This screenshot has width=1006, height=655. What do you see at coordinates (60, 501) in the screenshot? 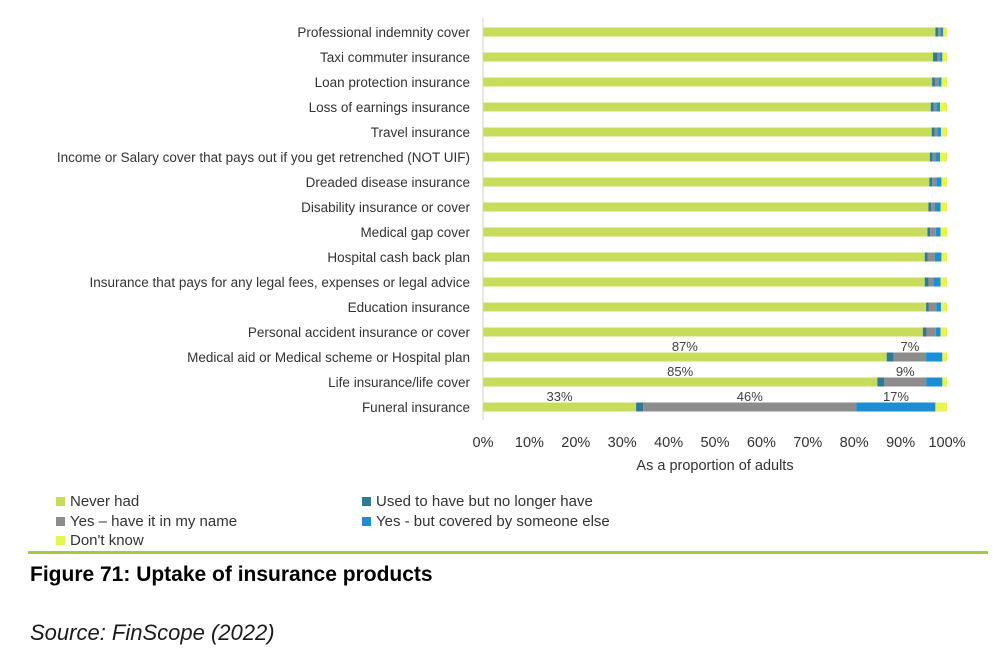
I see `legend-swatch-never-had` at bounding box center [60, 501].